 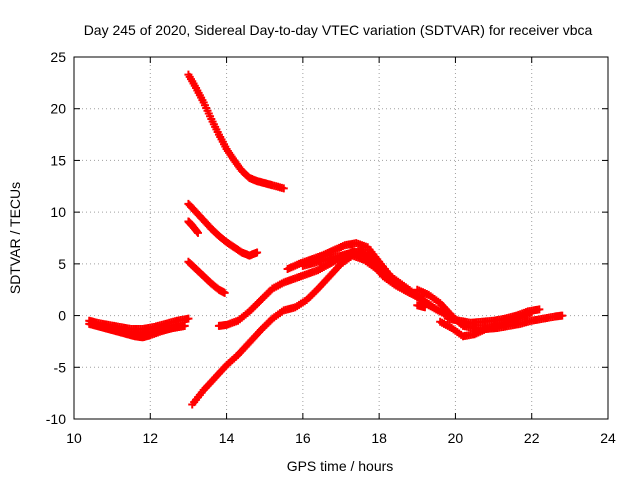 I want to click on y-tick-label: 20, so click(x=58, y=109).